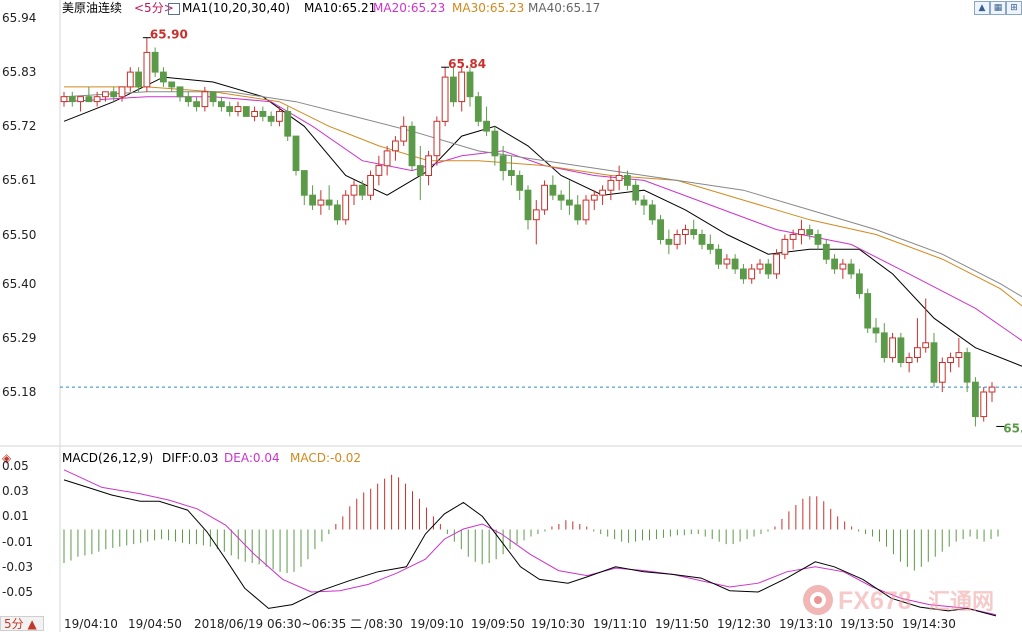 The width and height of the screenshot is (1022, 632). What do you see at coordinates (326, 458) in the screenshot?
I see `macd-value-label: MACD:-0.02` at bounding box center [326, 458].